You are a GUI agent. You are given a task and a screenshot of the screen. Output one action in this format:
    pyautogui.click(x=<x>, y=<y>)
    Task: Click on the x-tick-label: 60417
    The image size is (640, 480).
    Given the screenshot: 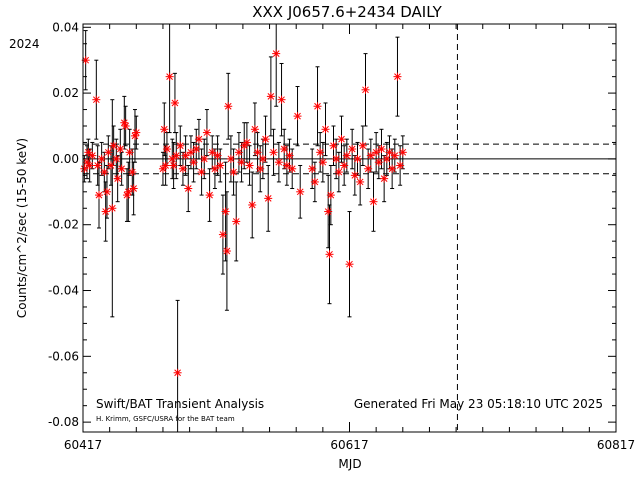 What is the action you would take?
    pyautogui.click(x=83, y=445)
    